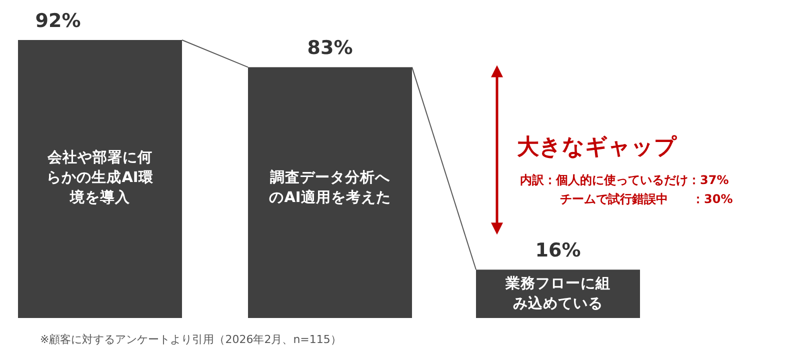  I want to click on x-tick-label: 会社や部署に何らかの生成AI環境を導入, so click(100, 178).